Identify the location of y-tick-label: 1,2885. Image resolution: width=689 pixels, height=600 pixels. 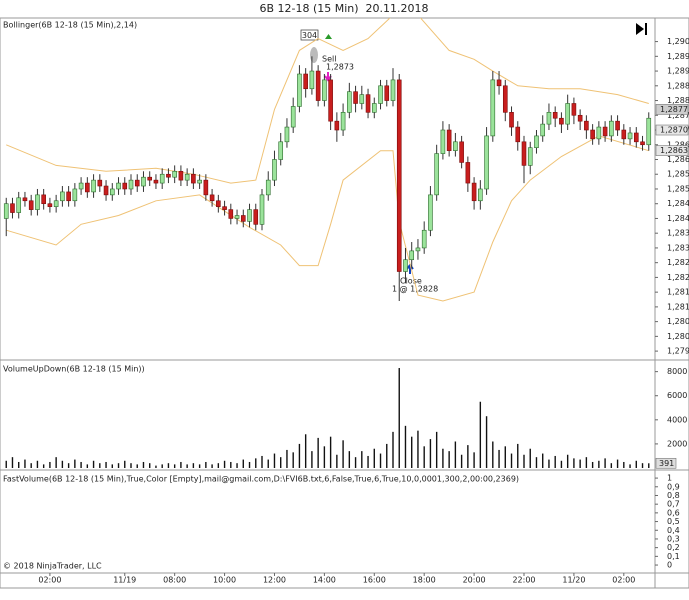
(678, 85).